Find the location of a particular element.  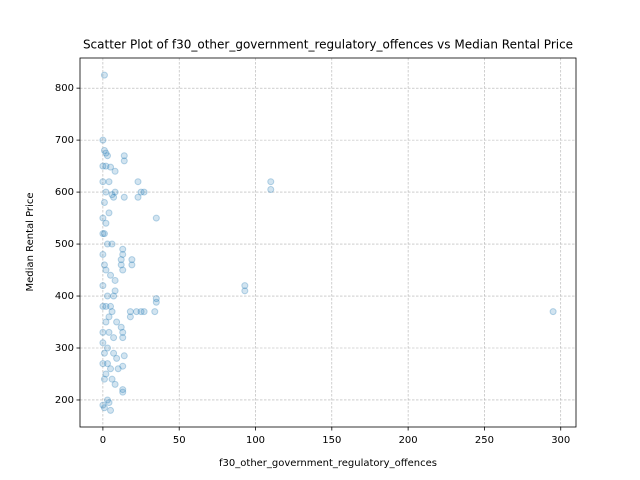

y-tick-label: 300 is located at coordinates (64, 348).